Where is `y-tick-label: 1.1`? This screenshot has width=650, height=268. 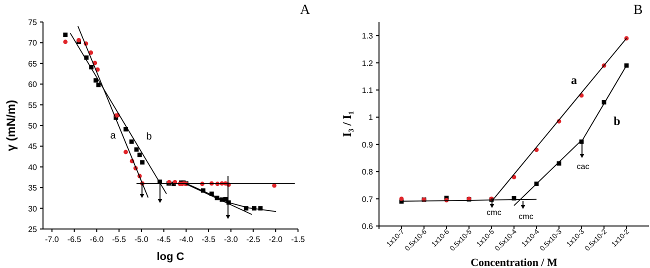 y-tick-label: 1.1 is located at coordinates (368, 90).